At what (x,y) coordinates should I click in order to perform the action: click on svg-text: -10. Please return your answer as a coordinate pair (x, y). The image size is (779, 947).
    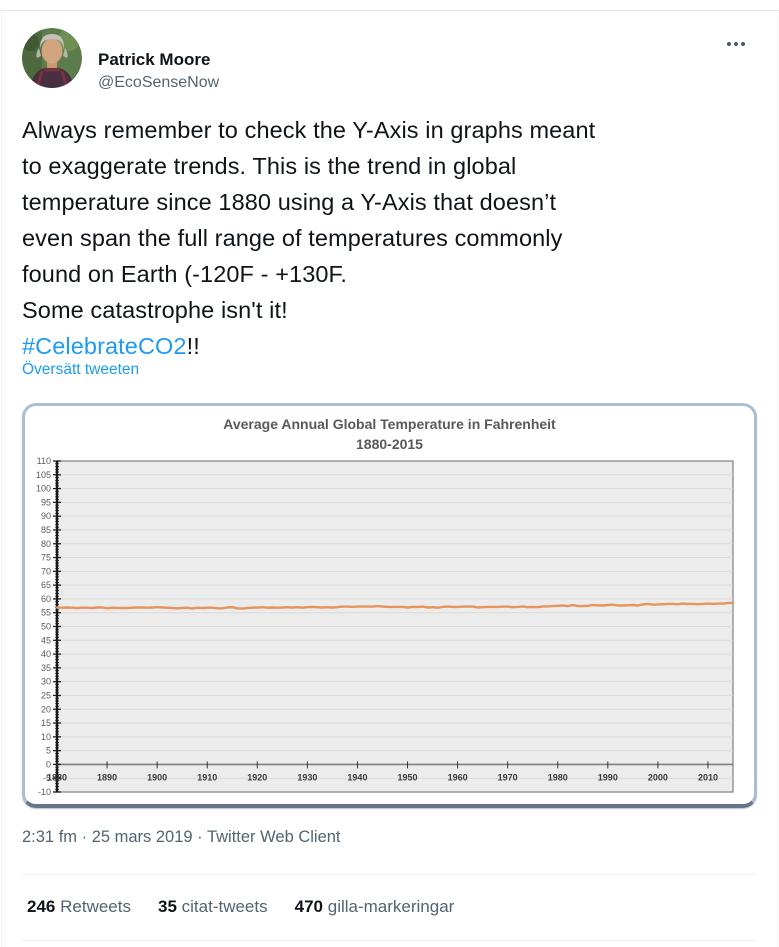
    Looking at the image, I should click on (44, 792).